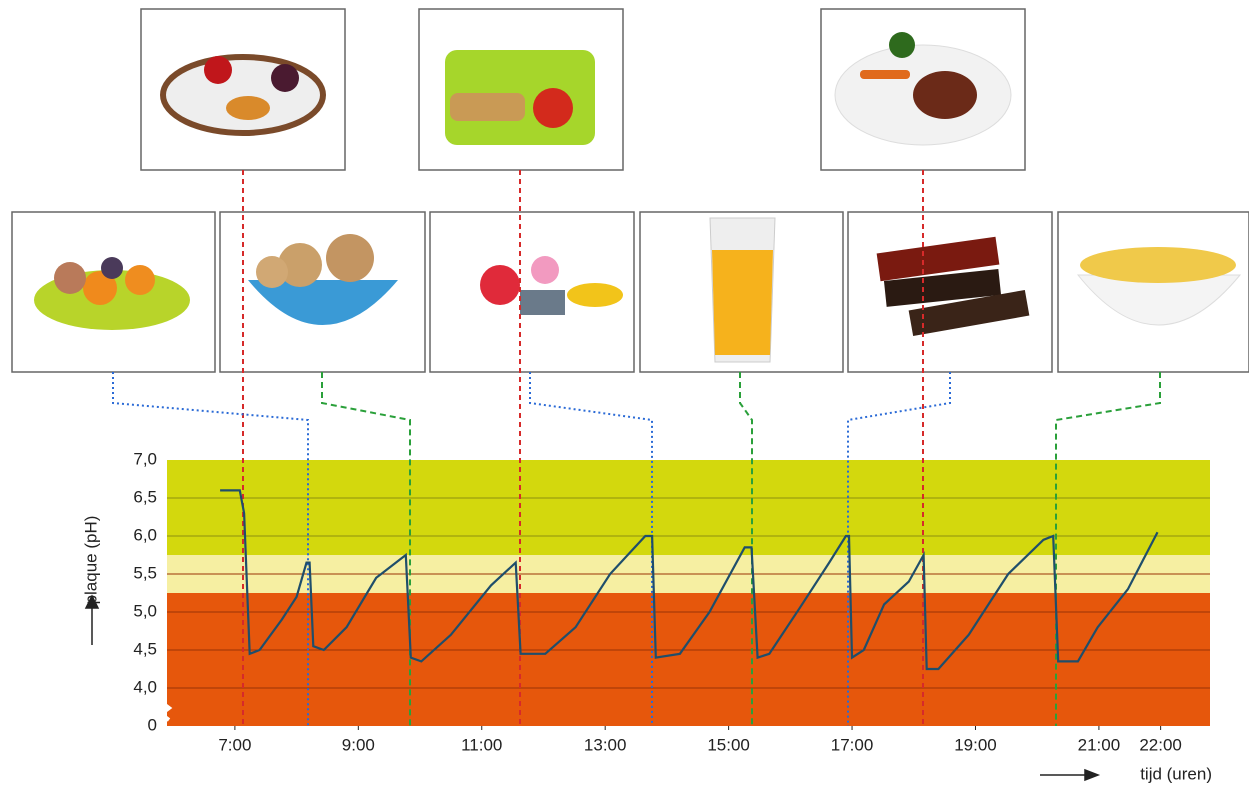 This screenshot has height=796, width=1249. What do you see at coordinates (248, 108) in the screenshot?
I see `croissant` at bounding box center [248, 108].